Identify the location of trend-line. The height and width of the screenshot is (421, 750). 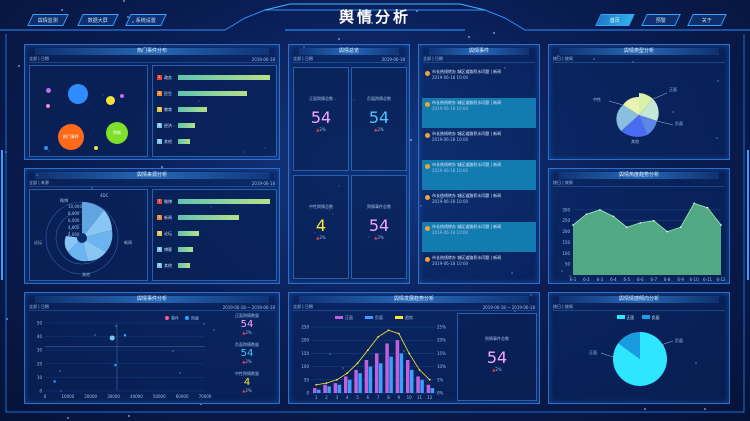
(373, 357).